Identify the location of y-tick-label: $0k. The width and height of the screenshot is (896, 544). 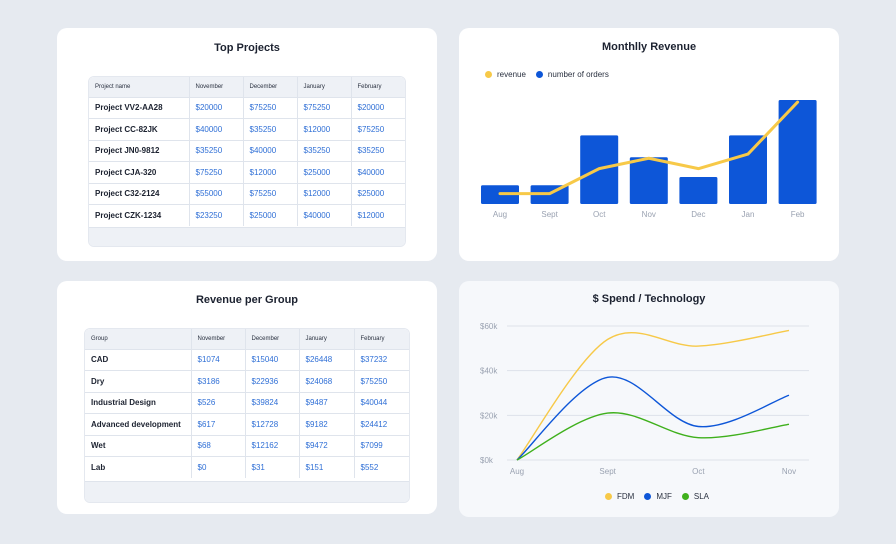
(487, 460).